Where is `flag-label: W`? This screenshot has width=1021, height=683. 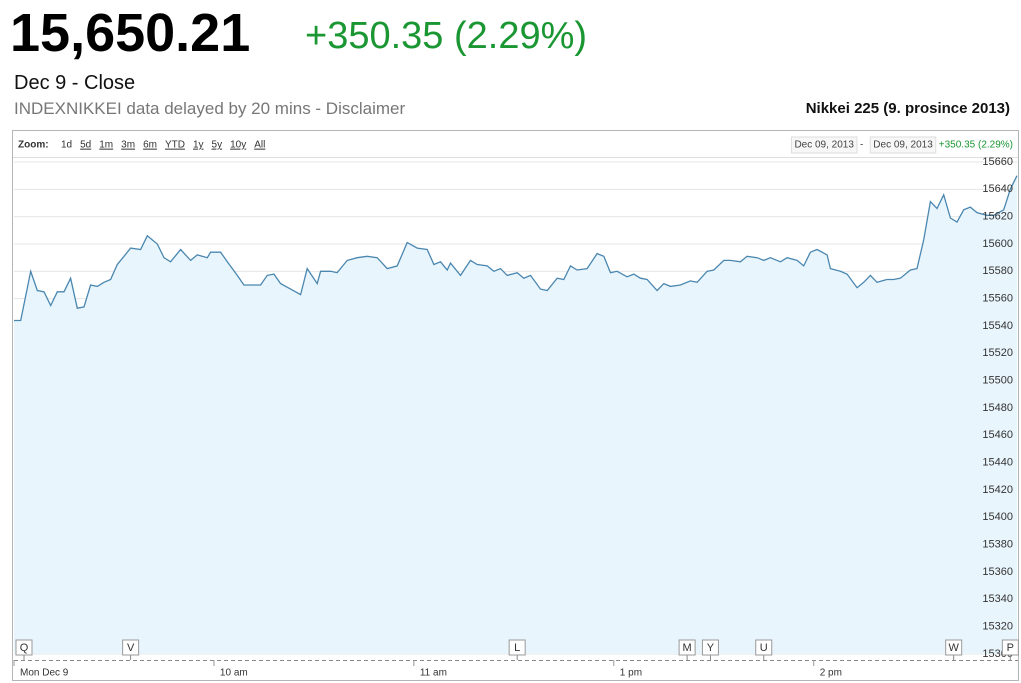
flag-label: W is located at coordinates (953, 648).